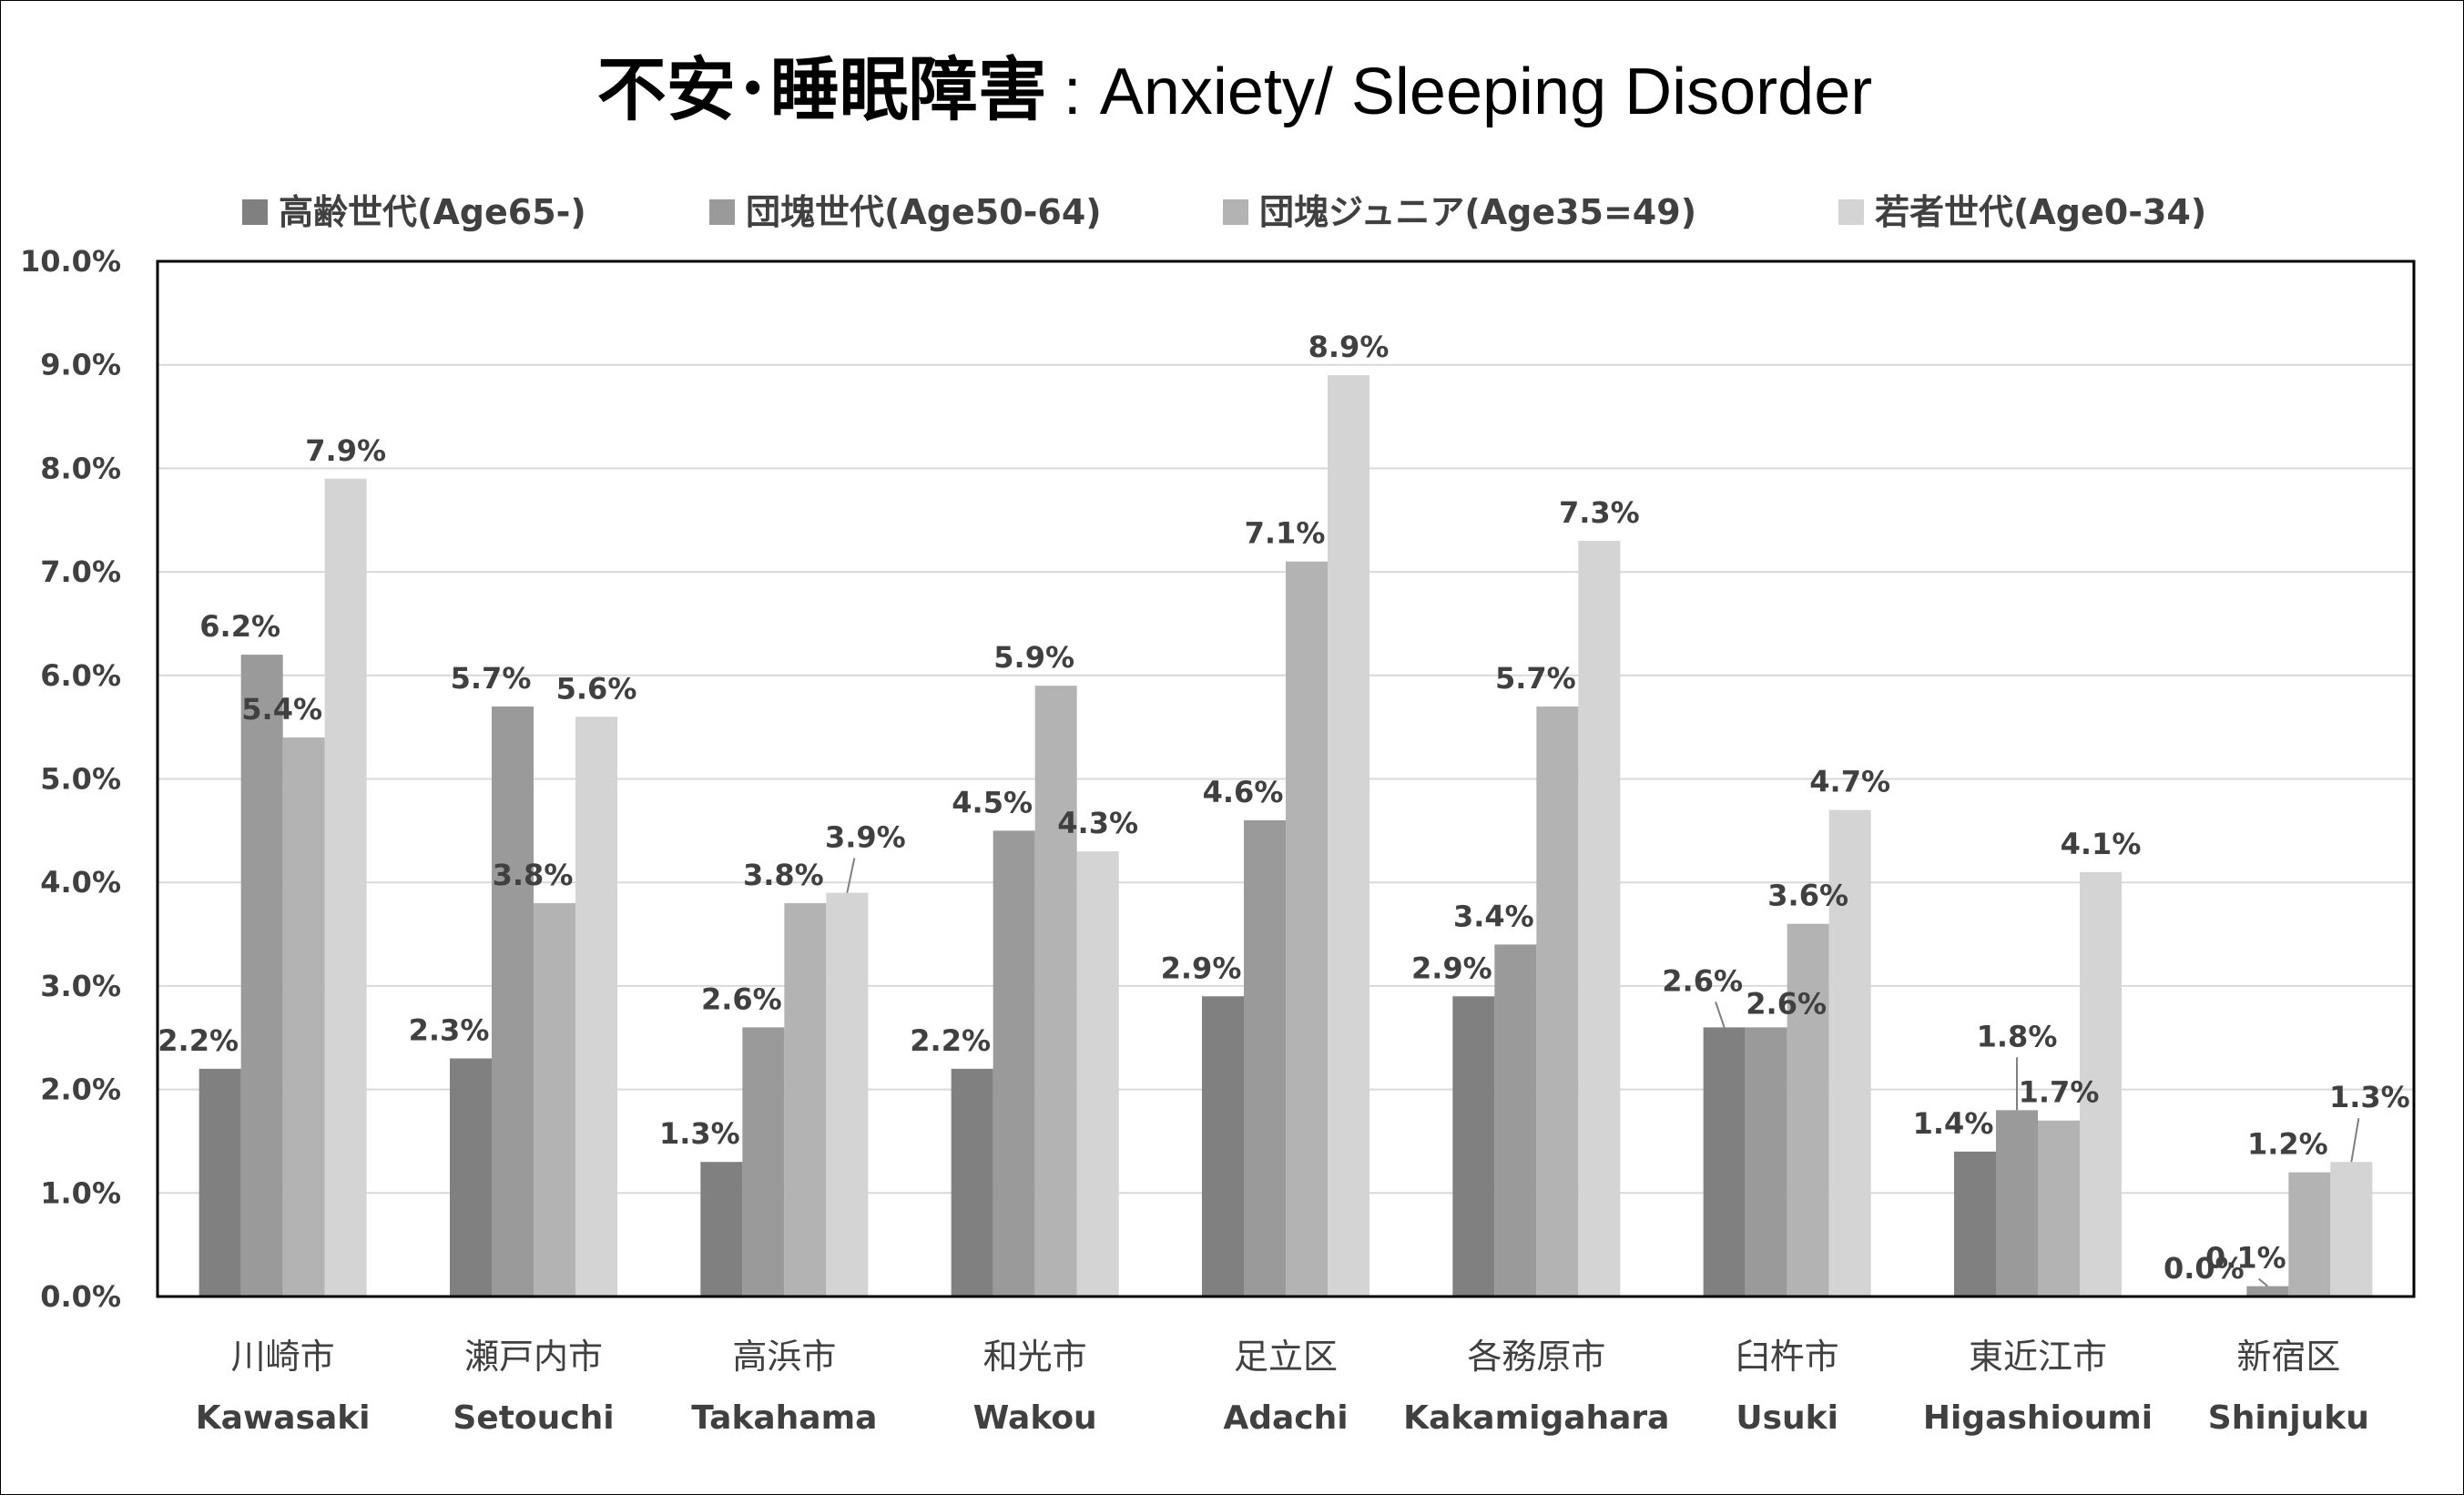 Image resolution: width=2464 pixels, height=1495 pixels. Describe the element at coordinates (1285, 533) in the screenshot. I see `data-label: 7.1%` at that location.